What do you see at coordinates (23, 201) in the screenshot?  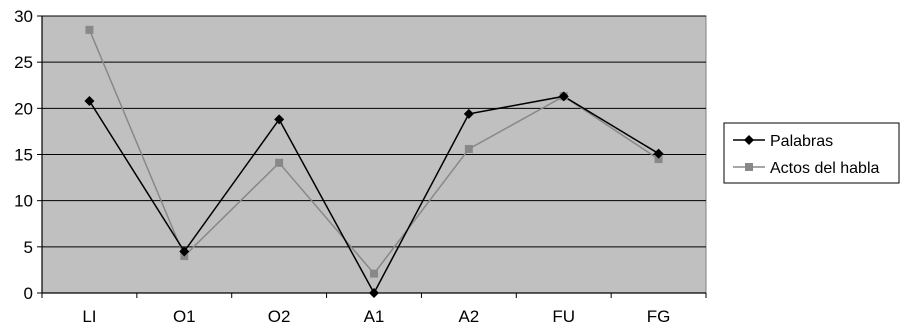 I see `y-tick-label: 10` at bounding box center [23, 201].